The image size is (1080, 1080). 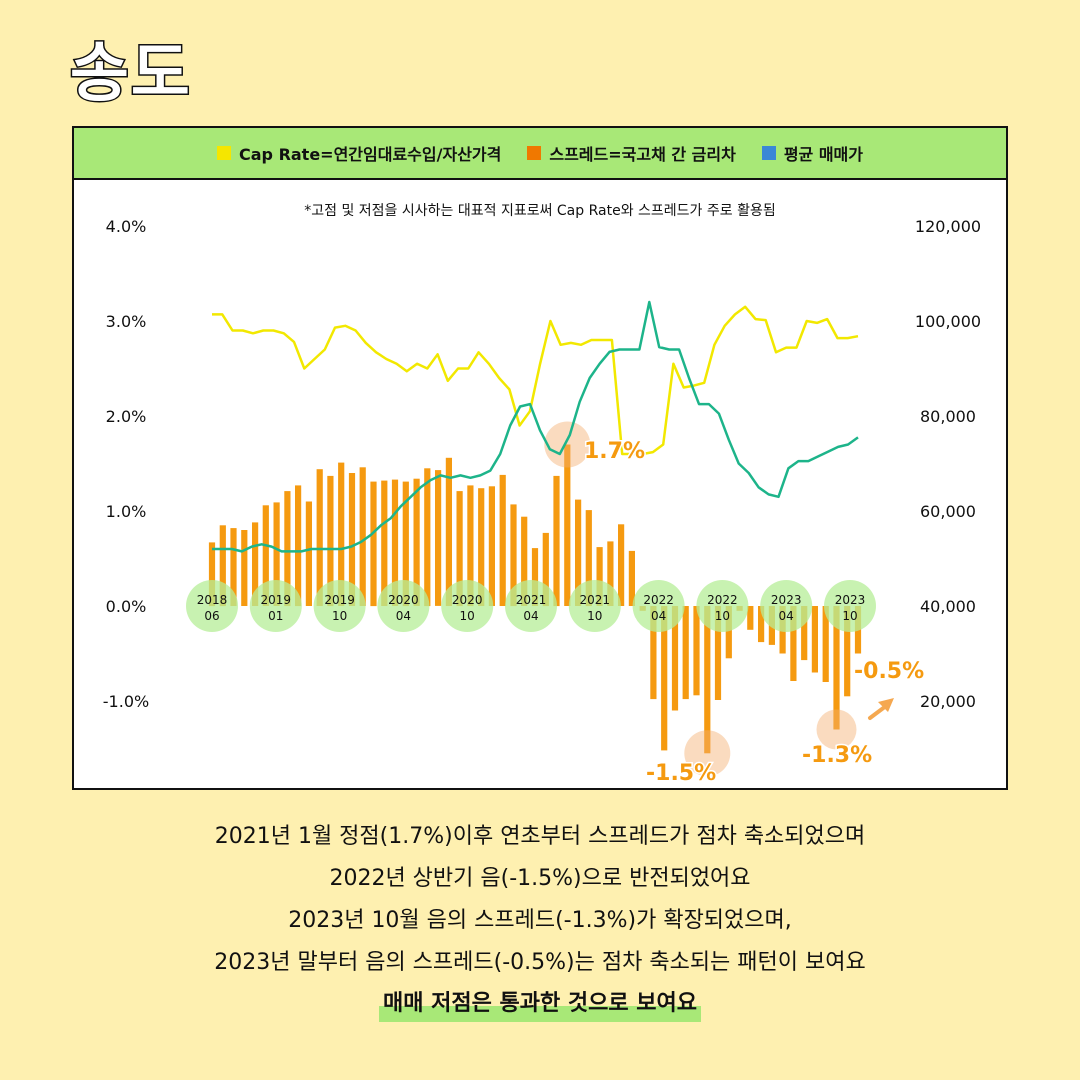 What do you see at coordinates (224, 153) in the screenshot?
I see `legend-swatch-cap-rate` at bounding box center [224, 153].